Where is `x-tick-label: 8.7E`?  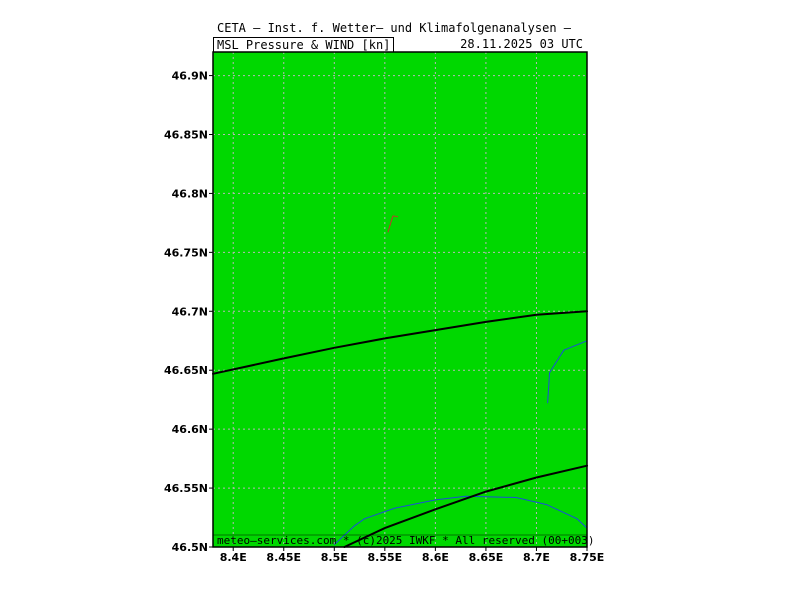 x-tick-label: 8.7E is located at coordinates (536, 557).